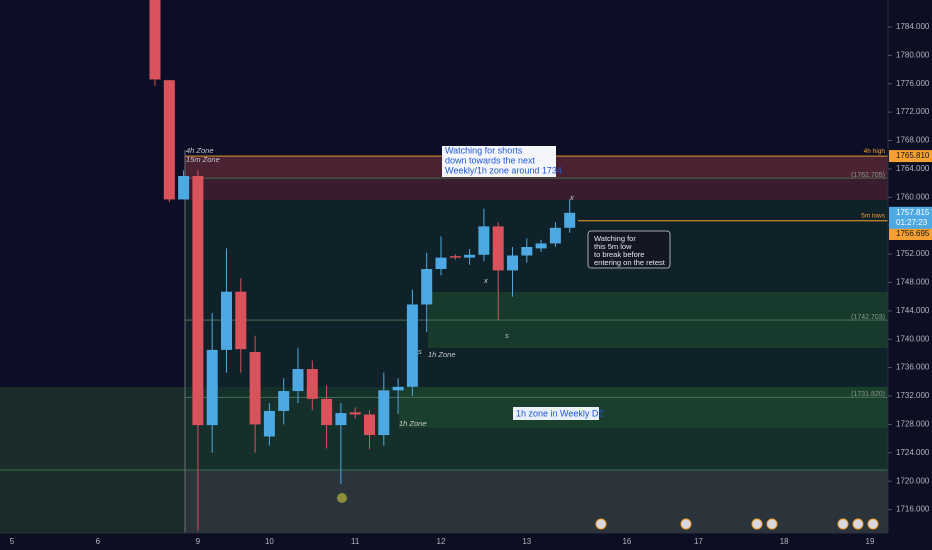  What do you see at coordinates (875, 151) in the screenshot?
I see `price-line-name: 4h high` at bounding box center [875, 151].